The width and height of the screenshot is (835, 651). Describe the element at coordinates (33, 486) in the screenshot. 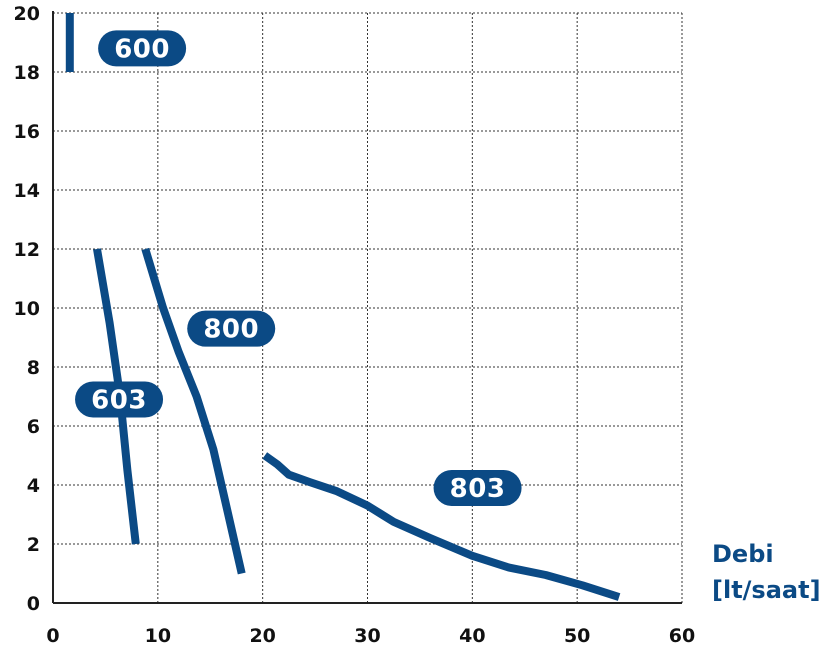

I see `y-tick-label-4: 4` at that location.